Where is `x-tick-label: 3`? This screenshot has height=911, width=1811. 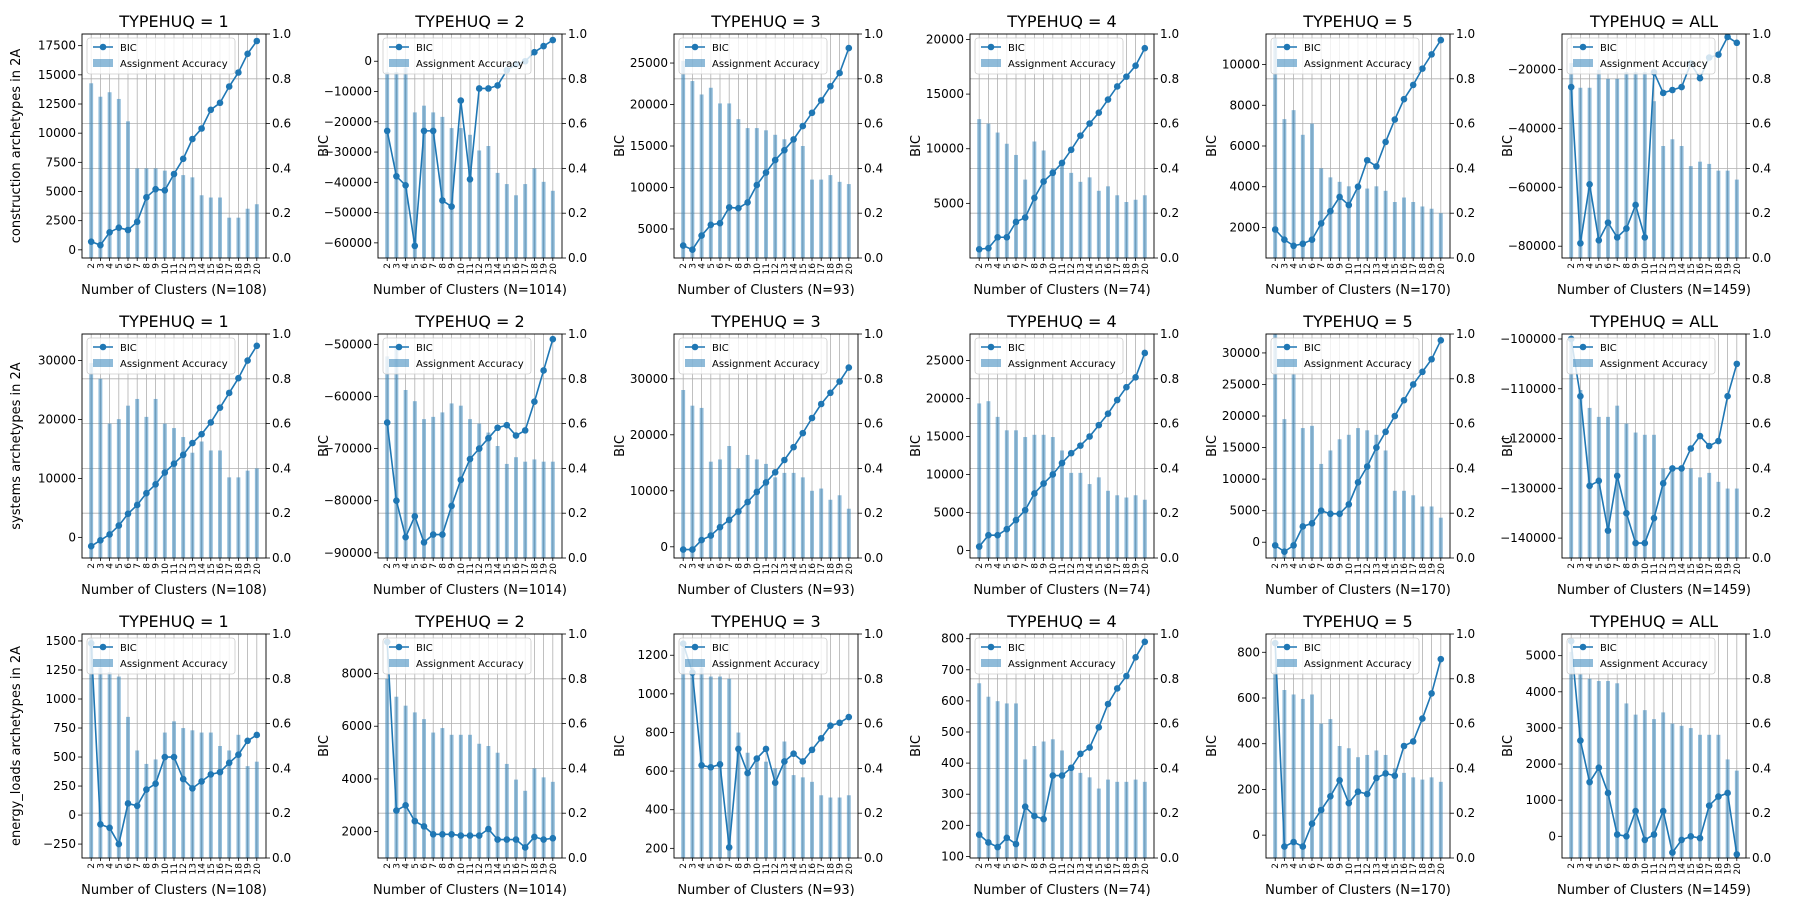 x-tick-label: 3 is located at coordinates (397, 866).